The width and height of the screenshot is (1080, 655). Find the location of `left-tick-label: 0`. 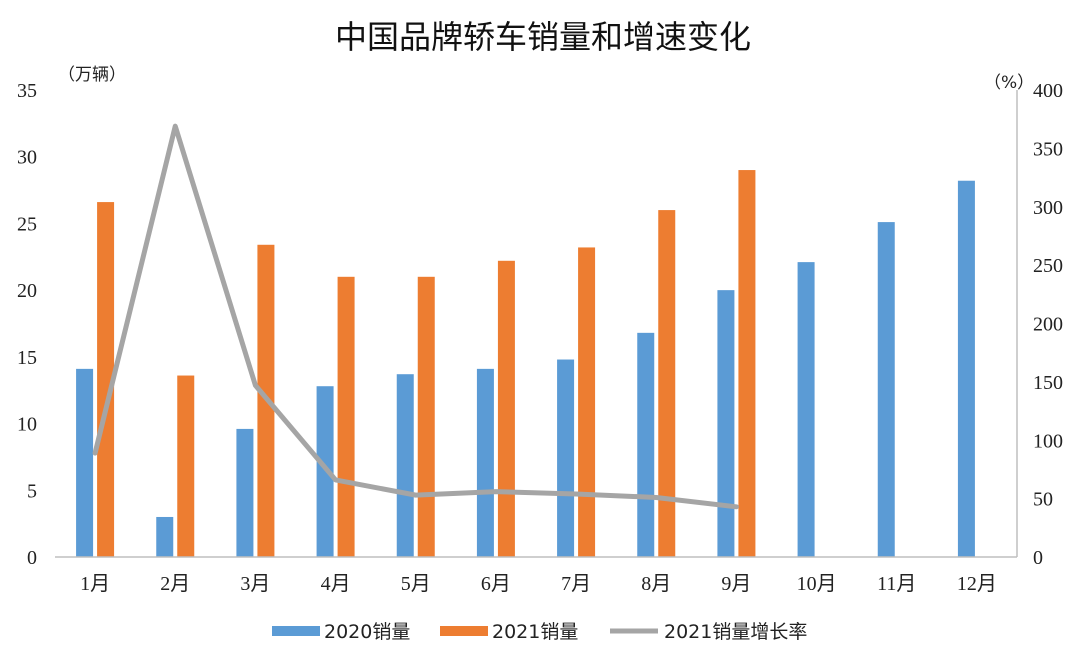

left-tick-label: 0 is located at coordinates (32, 558).